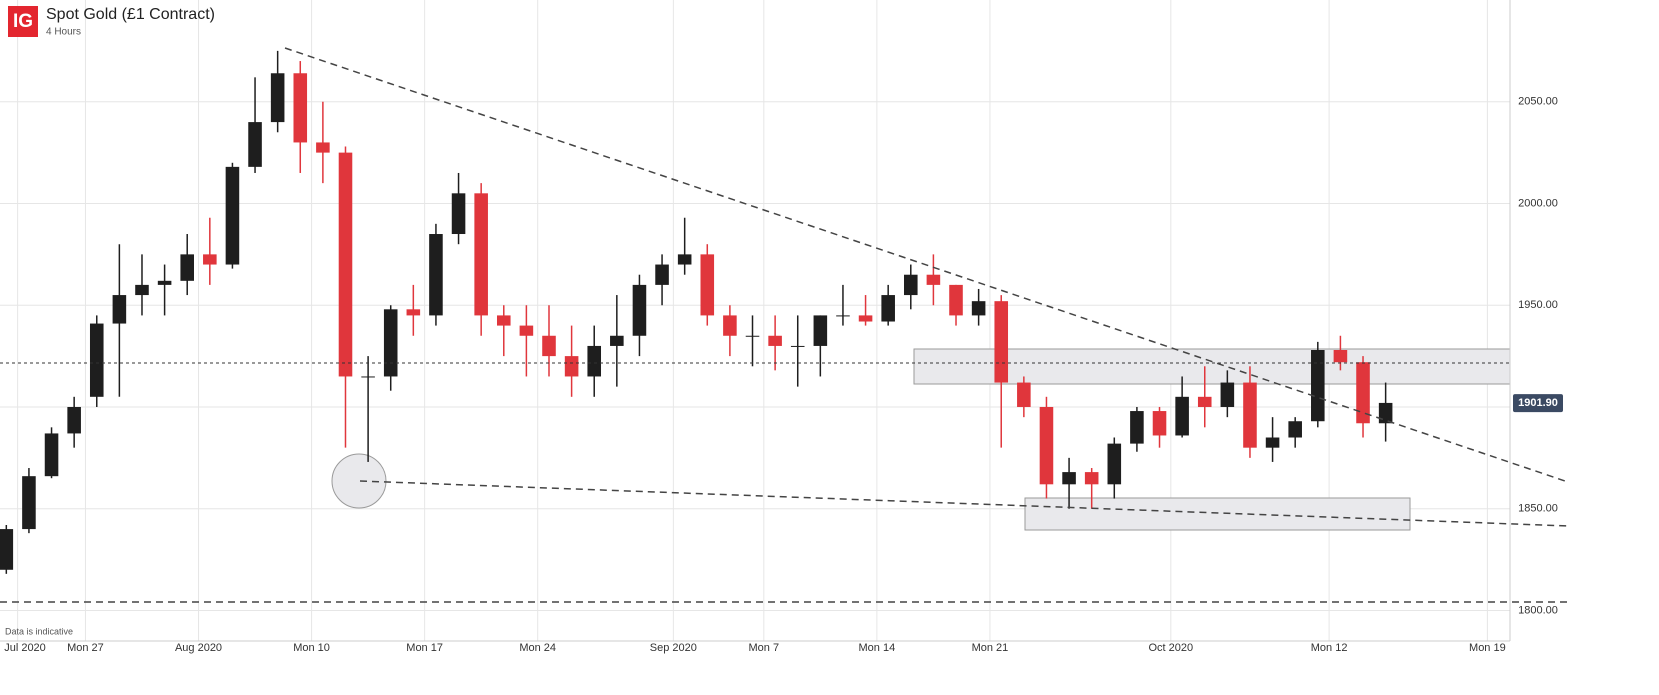  I want to click on x-tick-label: Oct 2020, so click(1171, 648).